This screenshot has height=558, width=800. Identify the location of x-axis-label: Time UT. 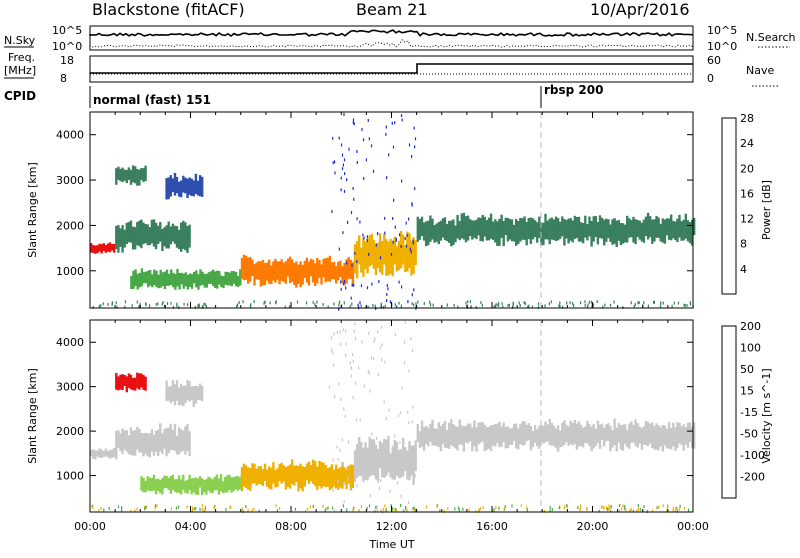
(391, 544).